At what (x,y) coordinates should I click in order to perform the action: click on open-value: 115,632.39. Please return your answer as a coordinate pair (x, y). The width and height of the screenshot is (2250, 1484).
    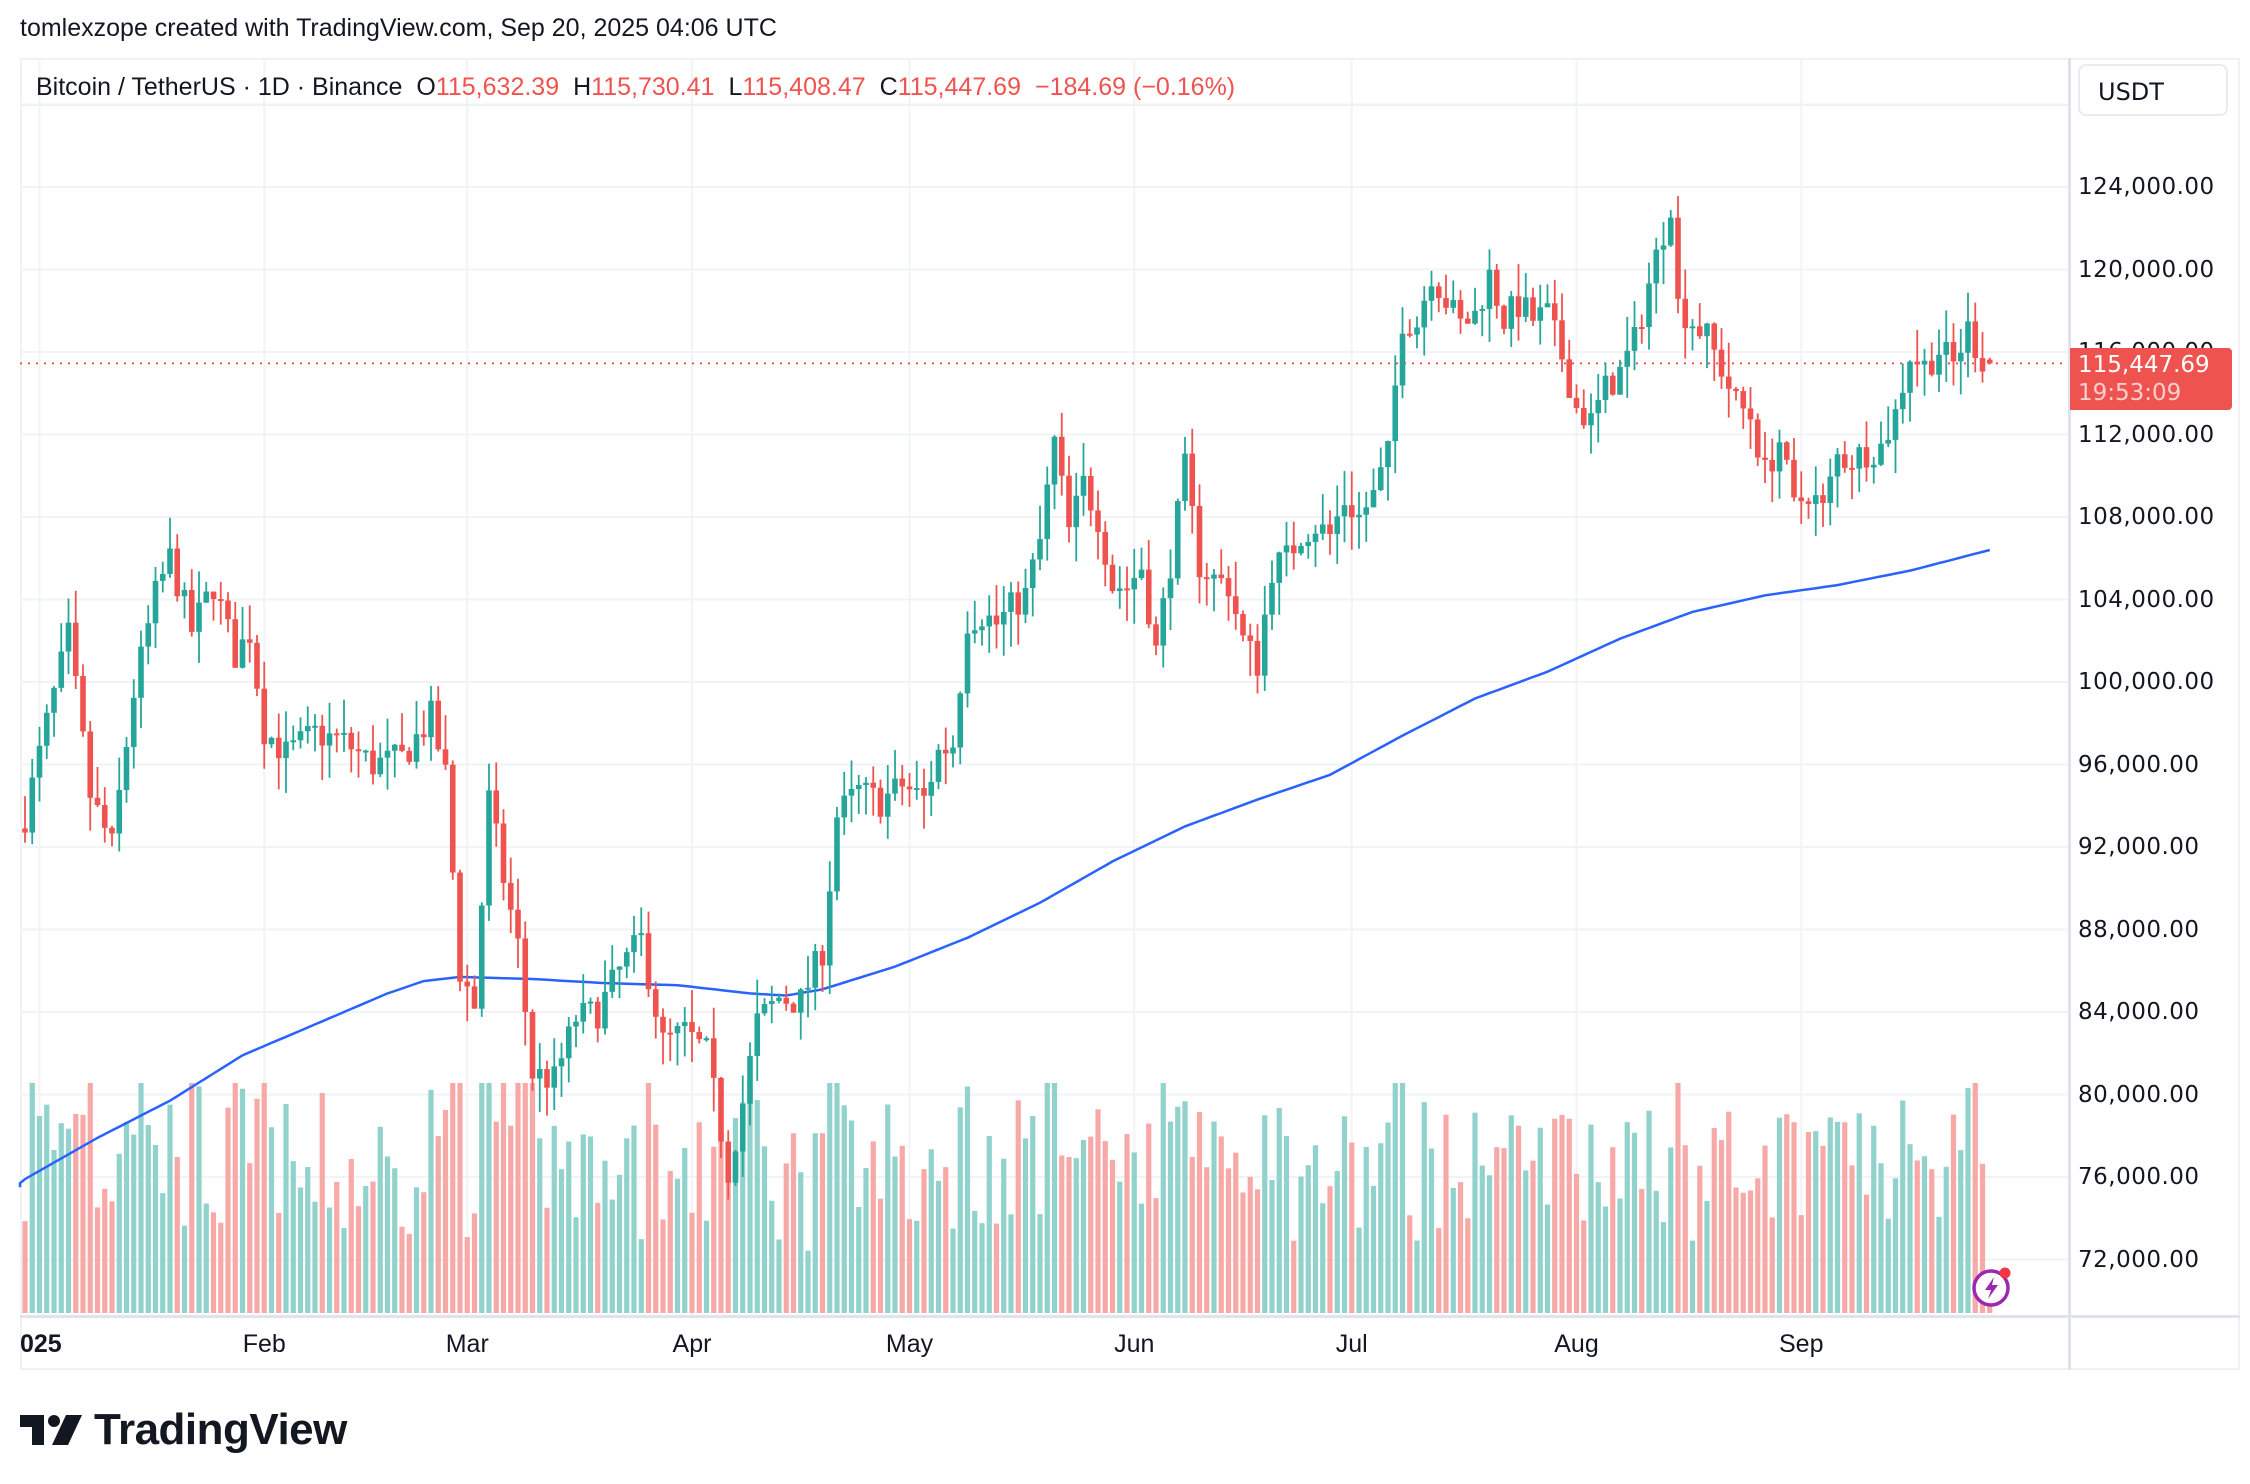
    Looking at the image, I should click on (497, 86).